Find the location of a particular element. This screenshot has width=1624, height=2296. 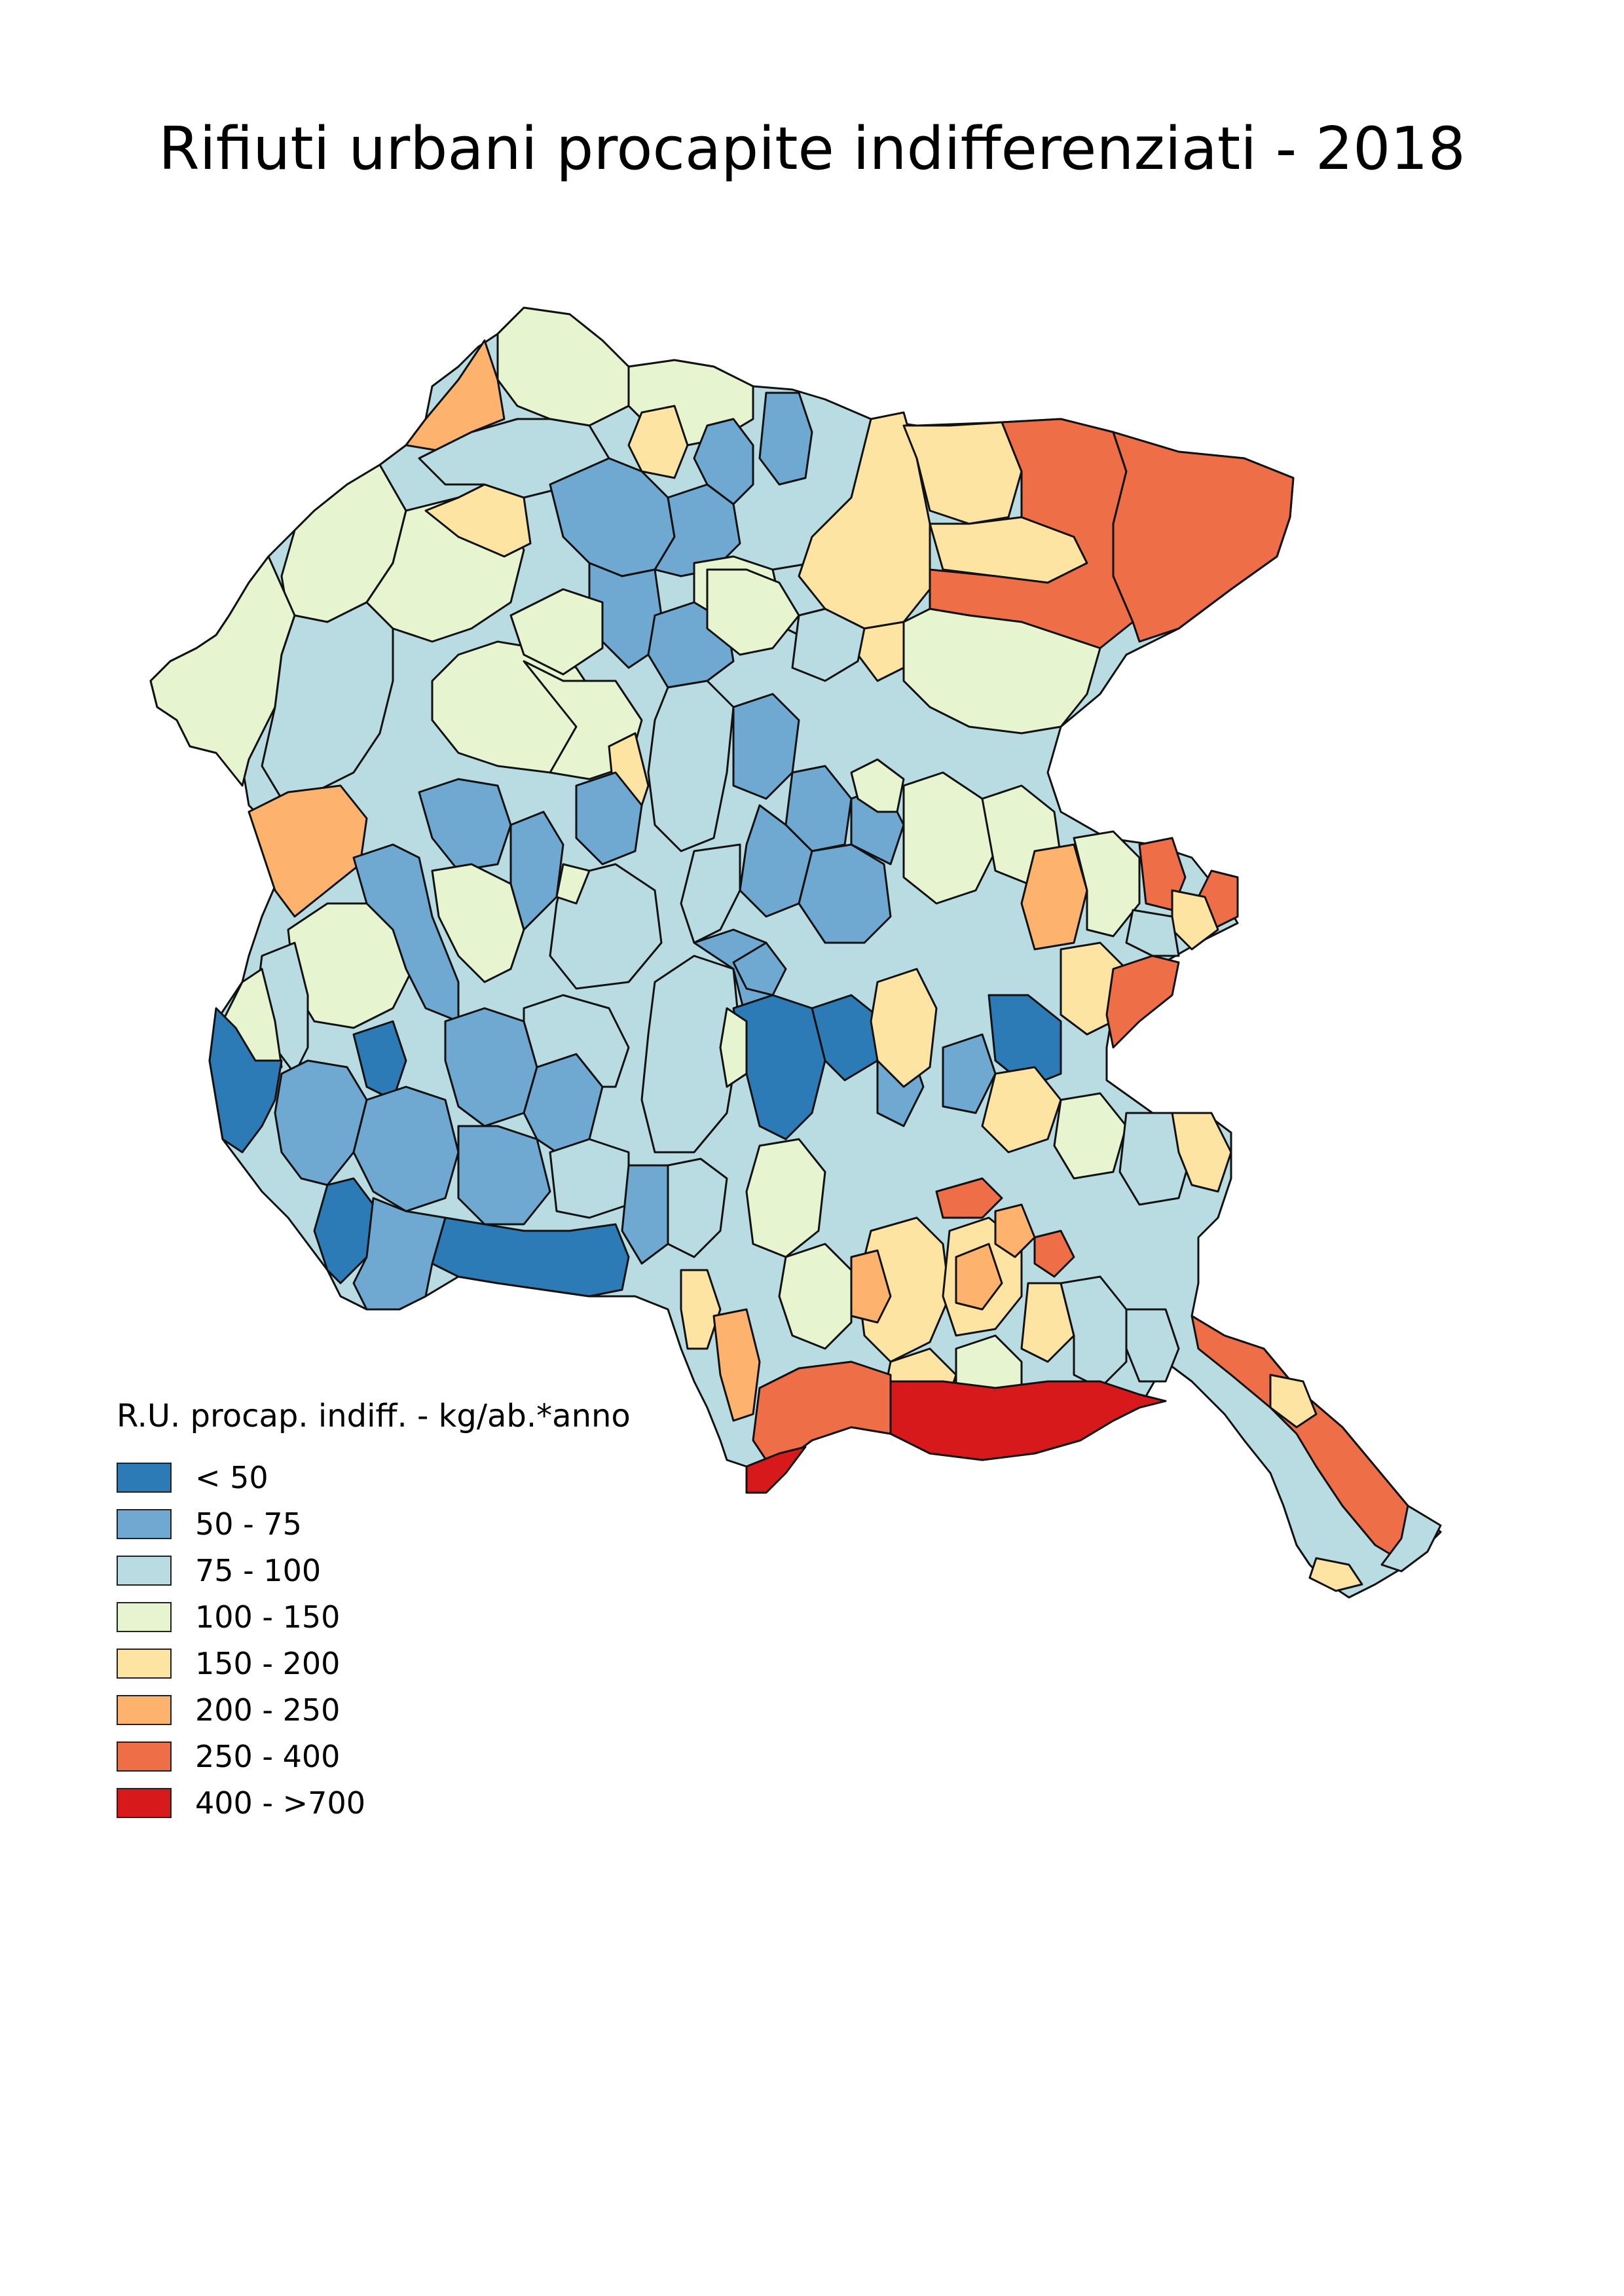

legend-label: 150 - 200 is located at coordinates (268, 1663).